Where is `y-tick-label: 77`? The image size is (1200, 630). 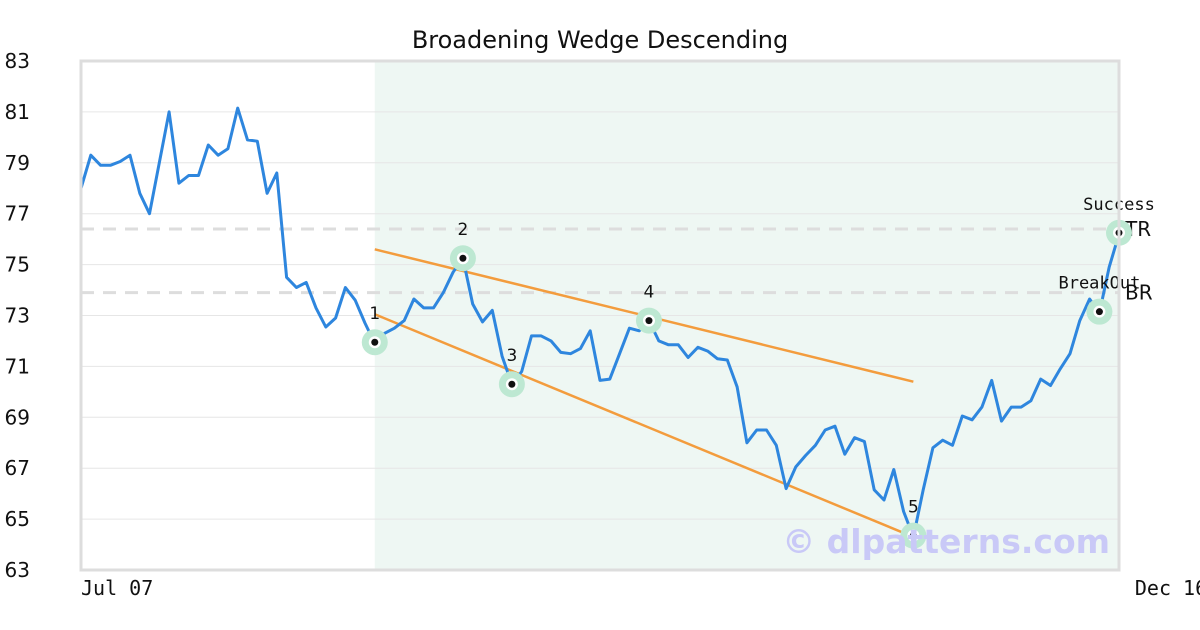
y-tick-label: 77 is located at coordinates (17, 214).